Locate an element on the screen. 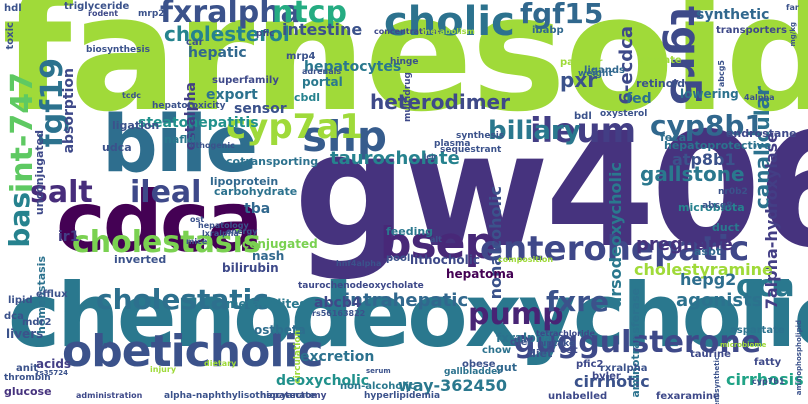 The height and width of the screenshot is (404, 808). word-rodent: rodent is located at coordinates (103, 13).